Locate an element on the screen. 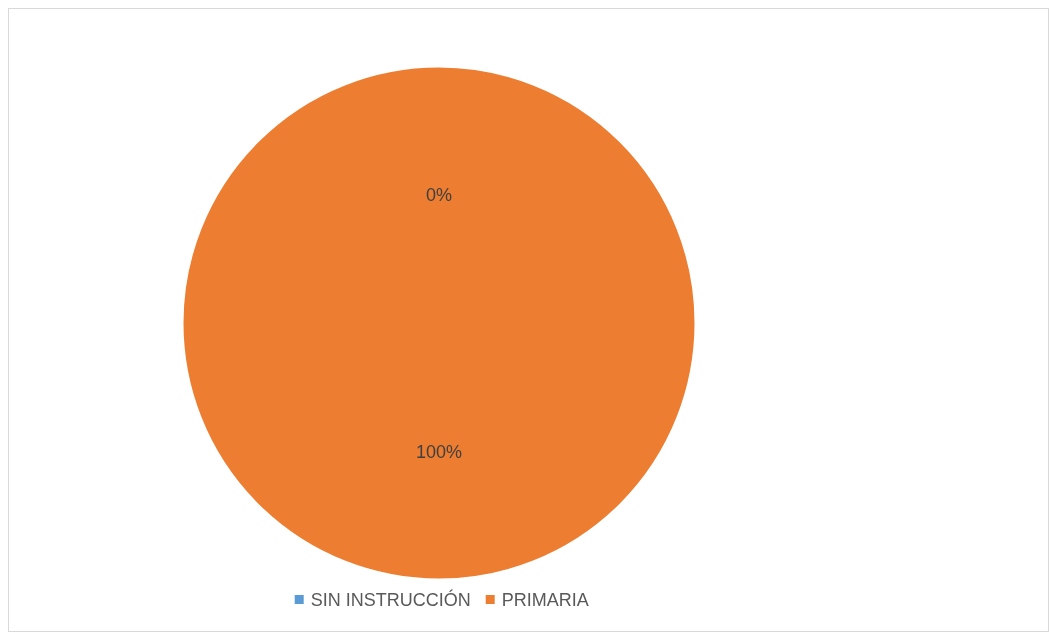 This screenshot has height=632, width=1050. legend-label: SIN INSTRUCCIÓN is located at coordinates (390, 599).